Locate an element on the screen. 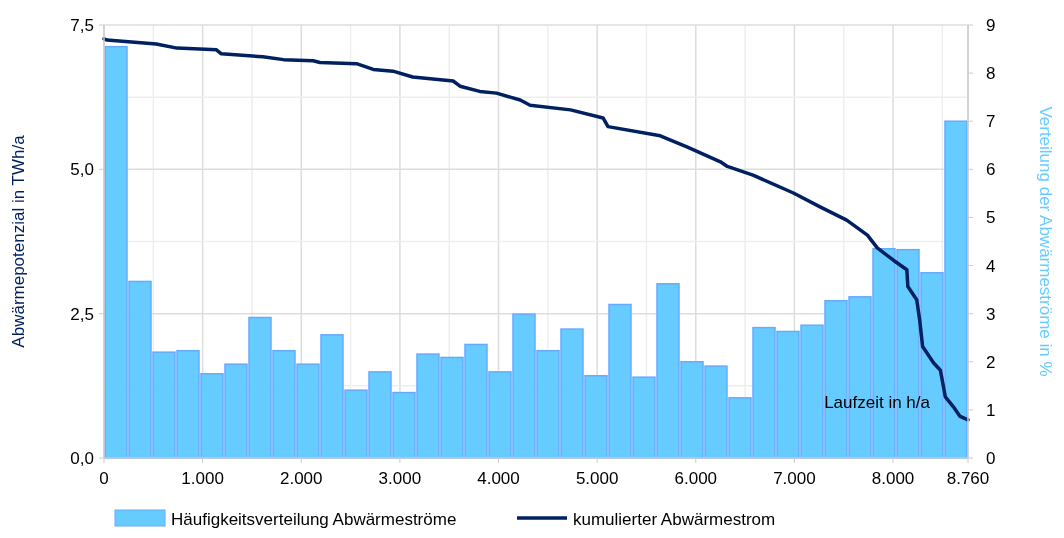 The width and height of the screenshot is (1064, 538). legend-label: Häufigkeitsverteilung Abwärmeströme is located at coordinates (314, 519).